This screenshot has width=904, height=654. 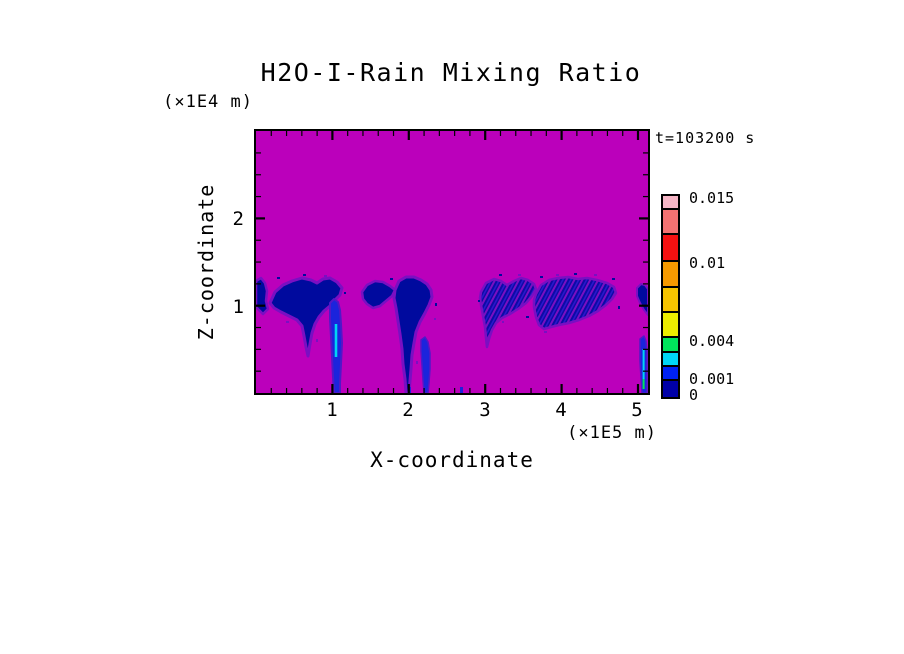 What do you see at coordinates (637, 410) in the screenshot?
I see `x-tick-label: 5` at bounding box center [637, 410].